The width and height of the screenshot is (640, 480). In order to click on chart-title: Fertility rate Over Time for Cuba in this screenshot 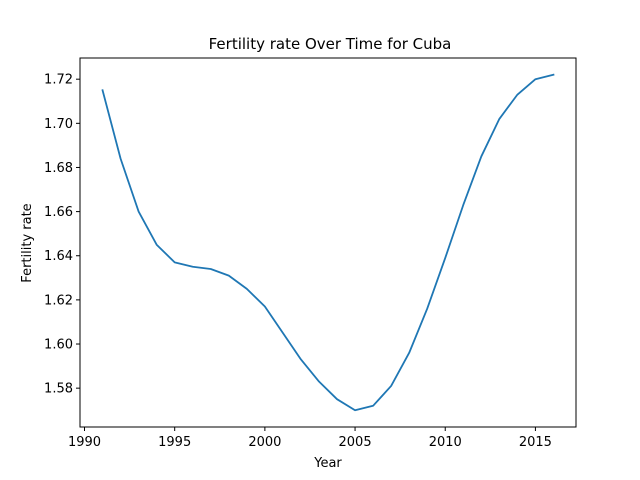, I will do `click(330, 44)`.